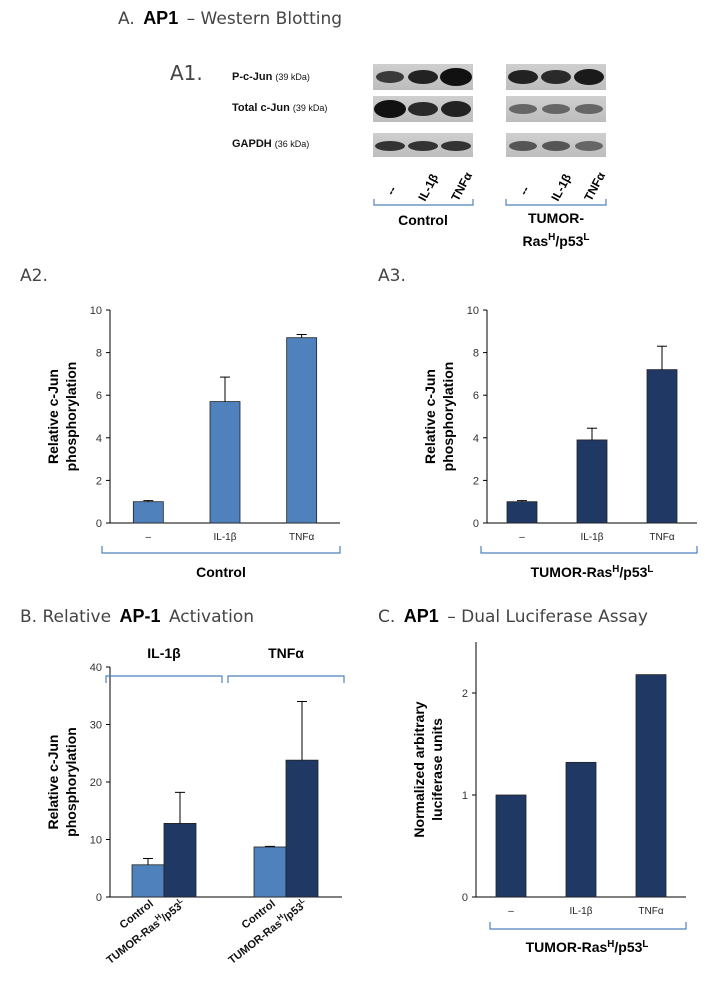 The height and width of the screenshot is (1000, 710). Describe the element at coordinates (556, 202) in the screenshot. I see `blot-bracket-tumor` at that location.